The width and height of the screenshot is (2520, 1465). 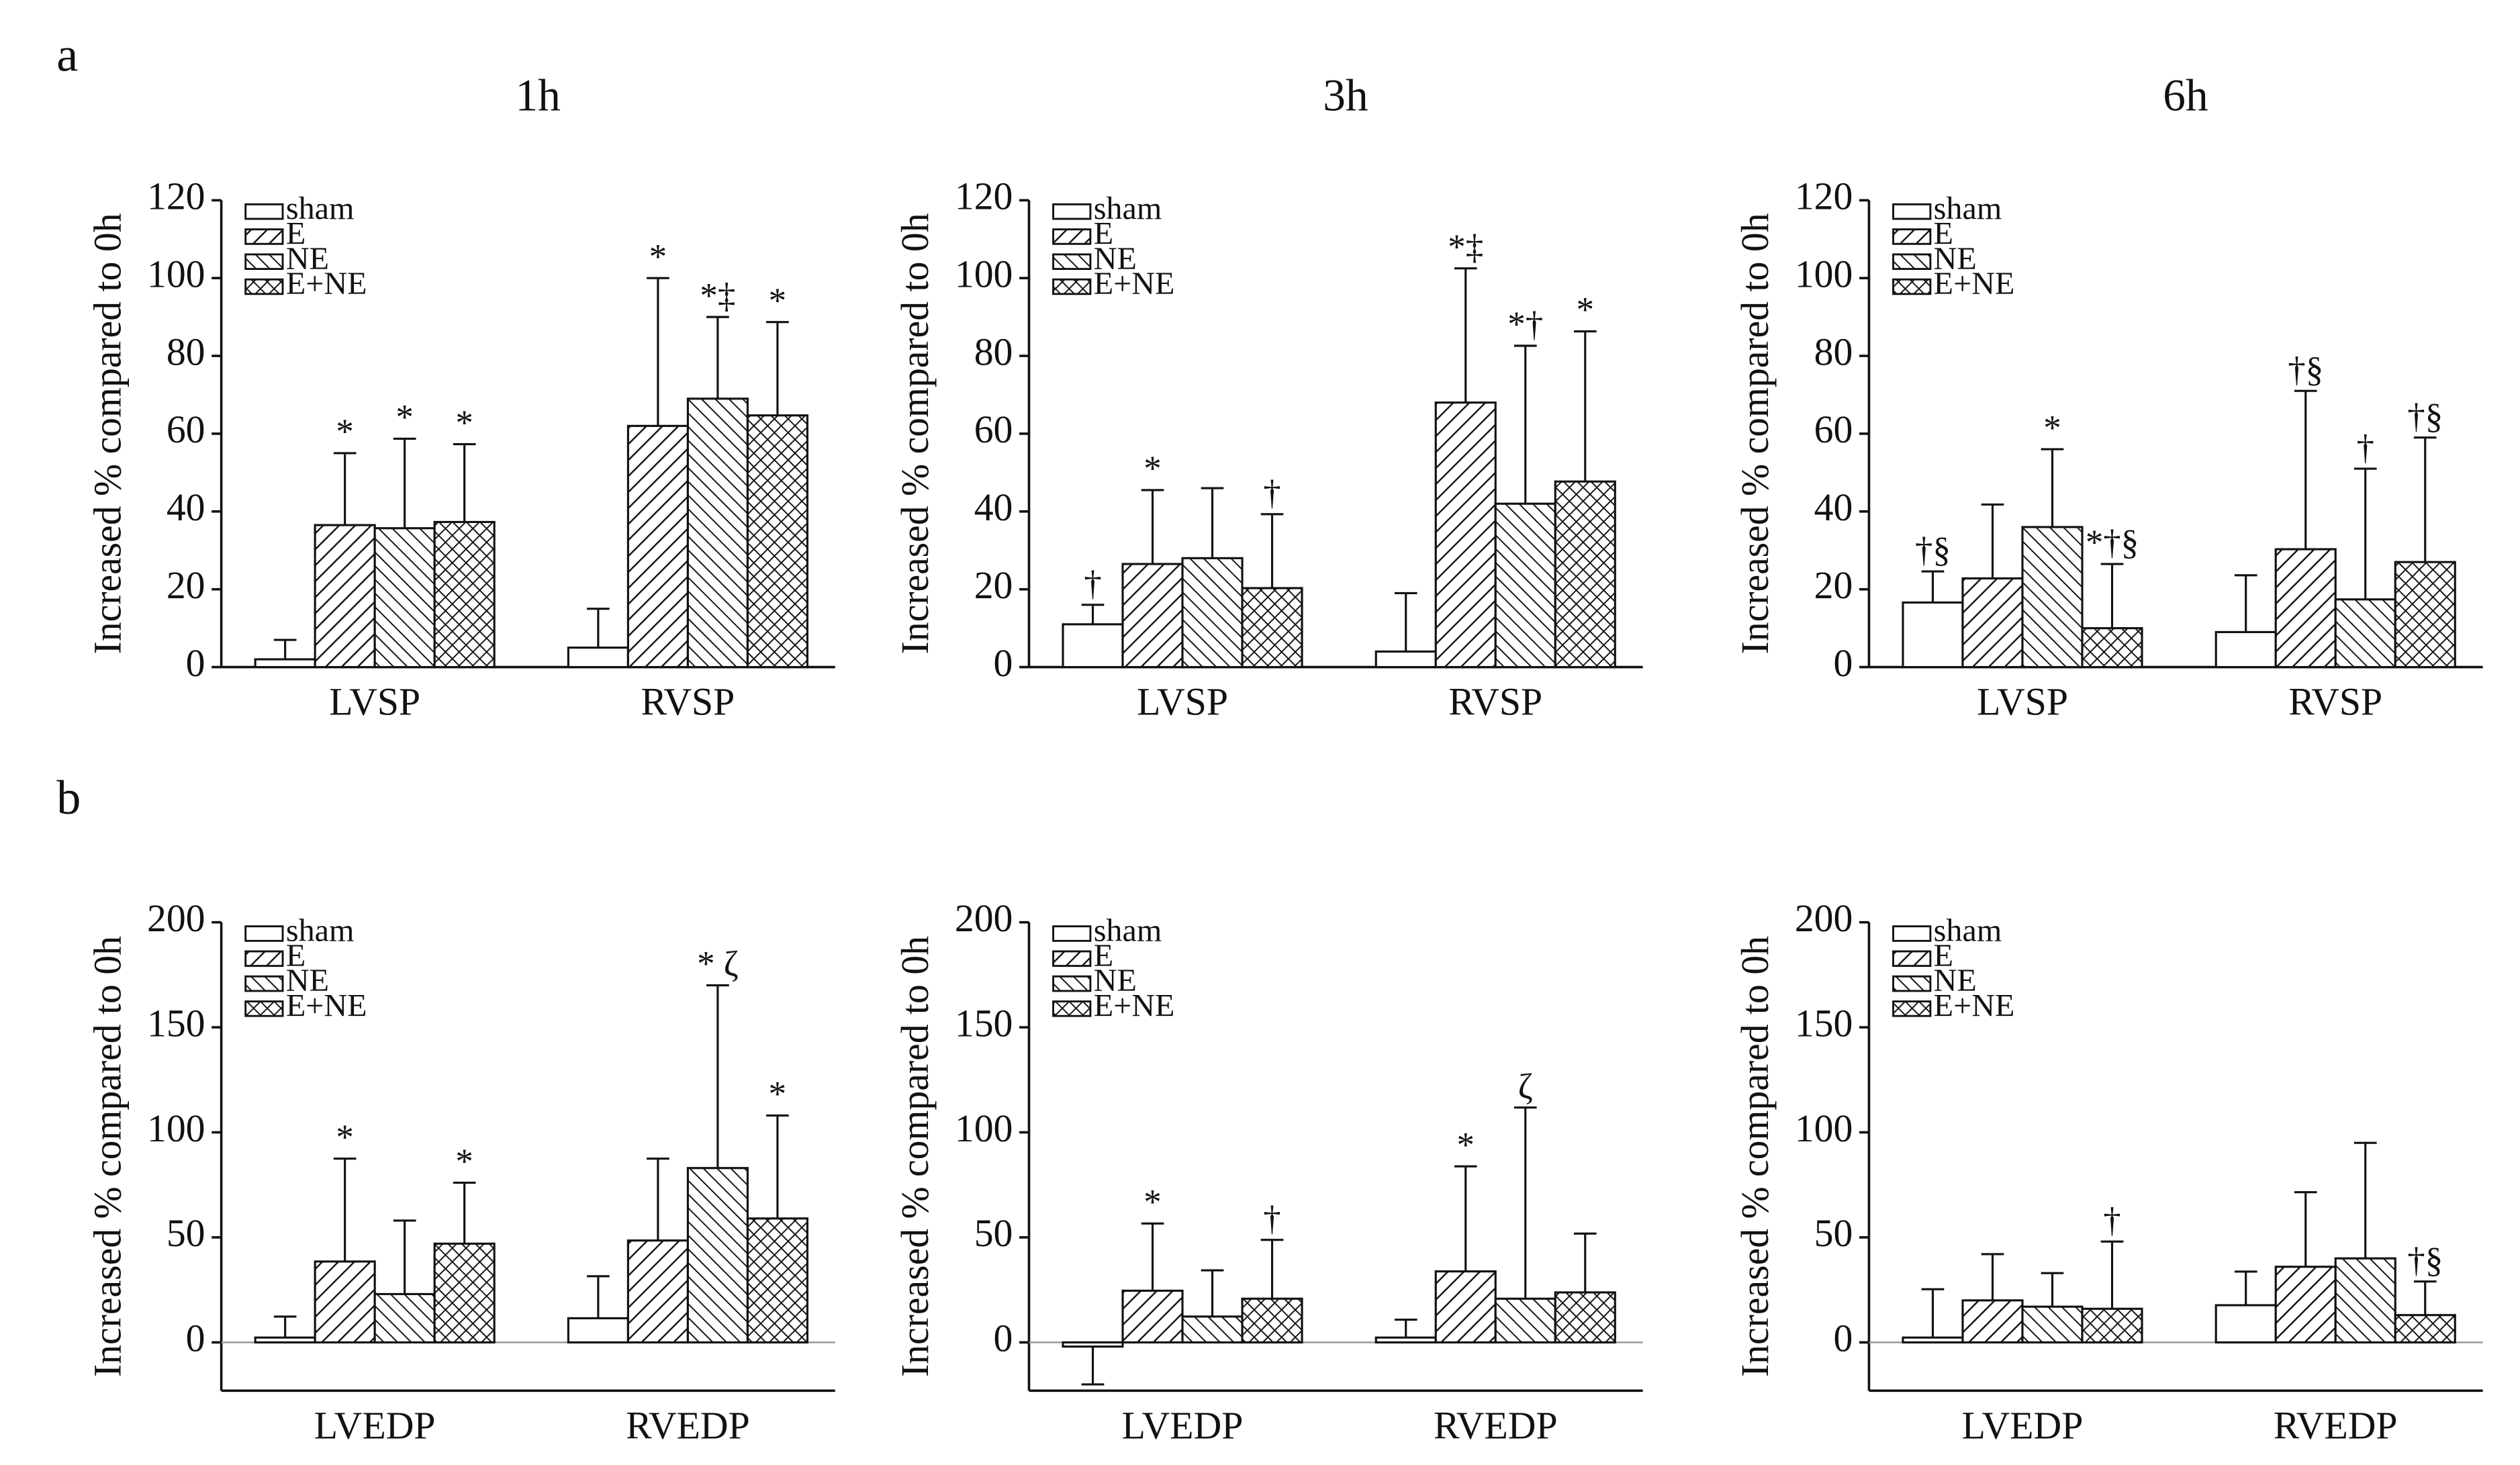 What do you see at coordinates (1525, 1086) in the screenshot?
I see `annotation: ζ` at bounding box center [1525, 1086].